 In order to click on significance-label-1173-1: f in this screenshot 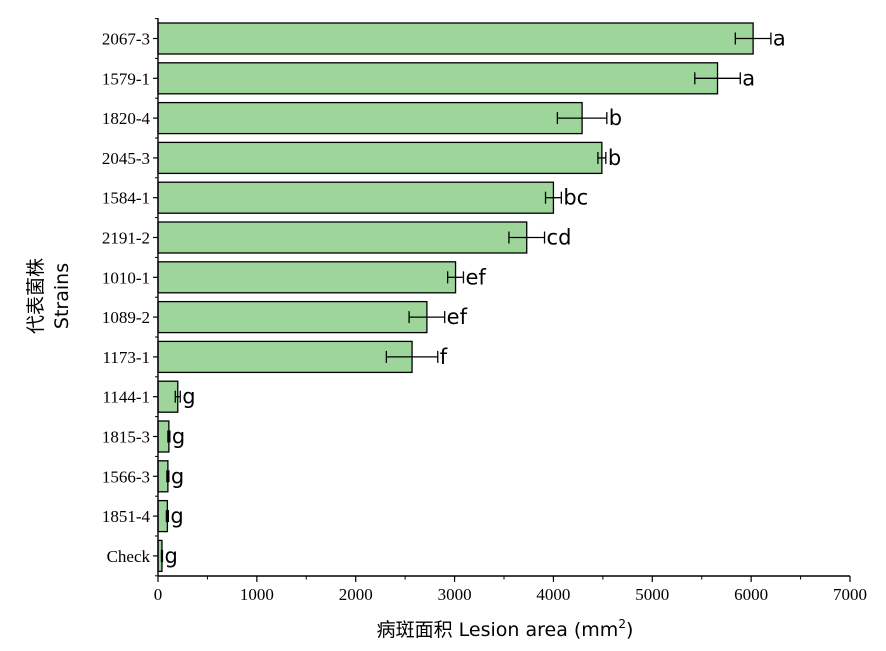, I will do `click(444, 357)`.